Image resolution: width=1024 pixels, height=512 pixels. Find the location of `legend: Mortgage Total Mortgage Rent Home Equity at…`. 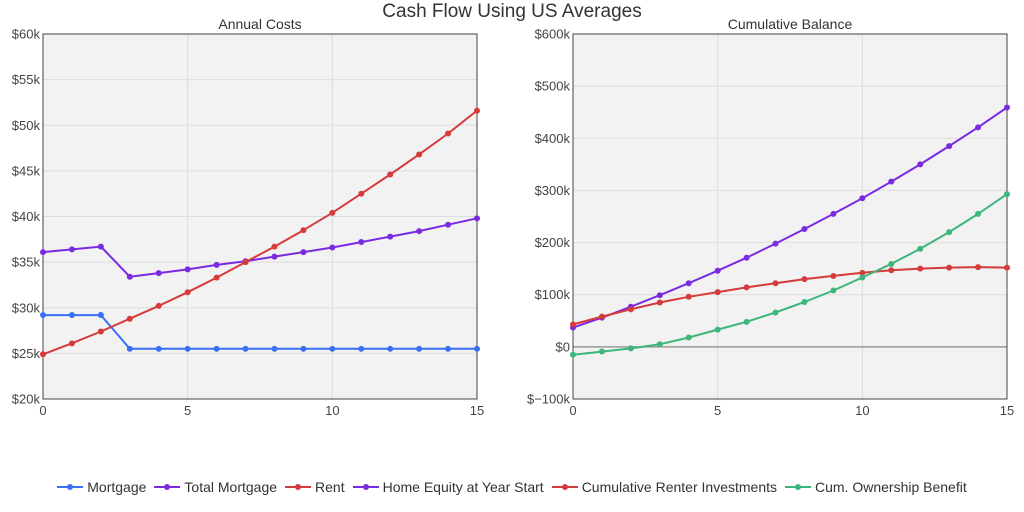

legend: Mortgage Total Mortgage Rent Home Equity at… is located at coordinates (512, 487).